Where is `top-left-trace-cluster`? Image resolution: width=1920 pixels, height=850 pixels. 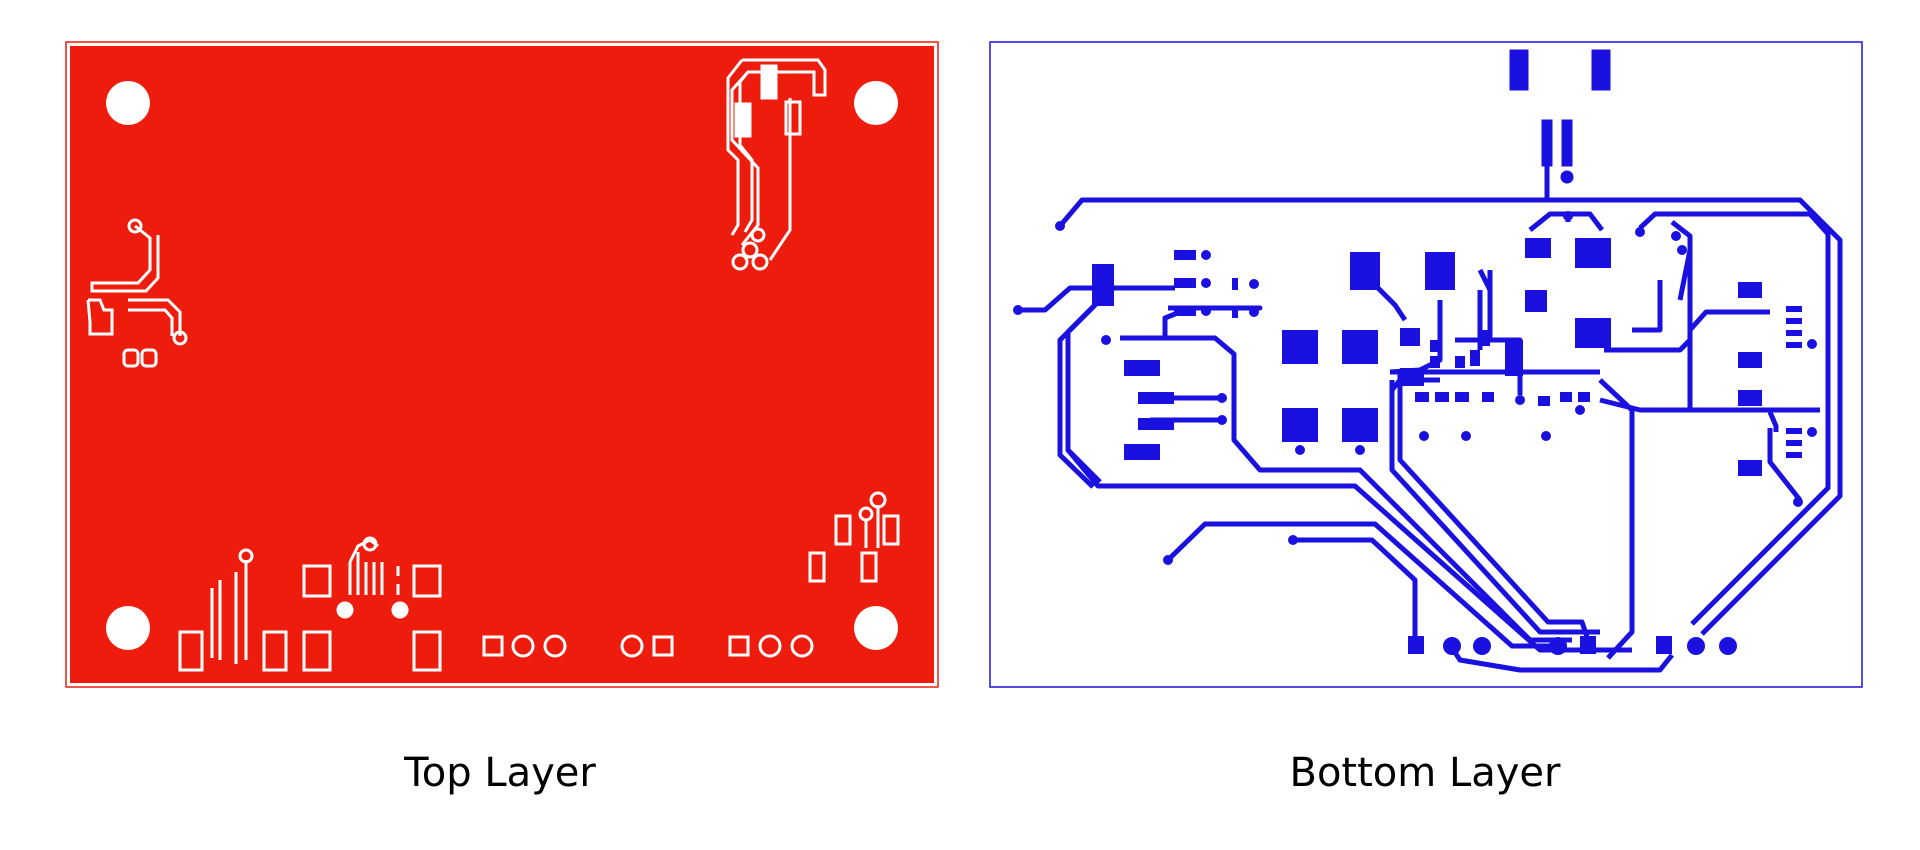
top-left-trace-cluster is located at coordinates (137, 293).